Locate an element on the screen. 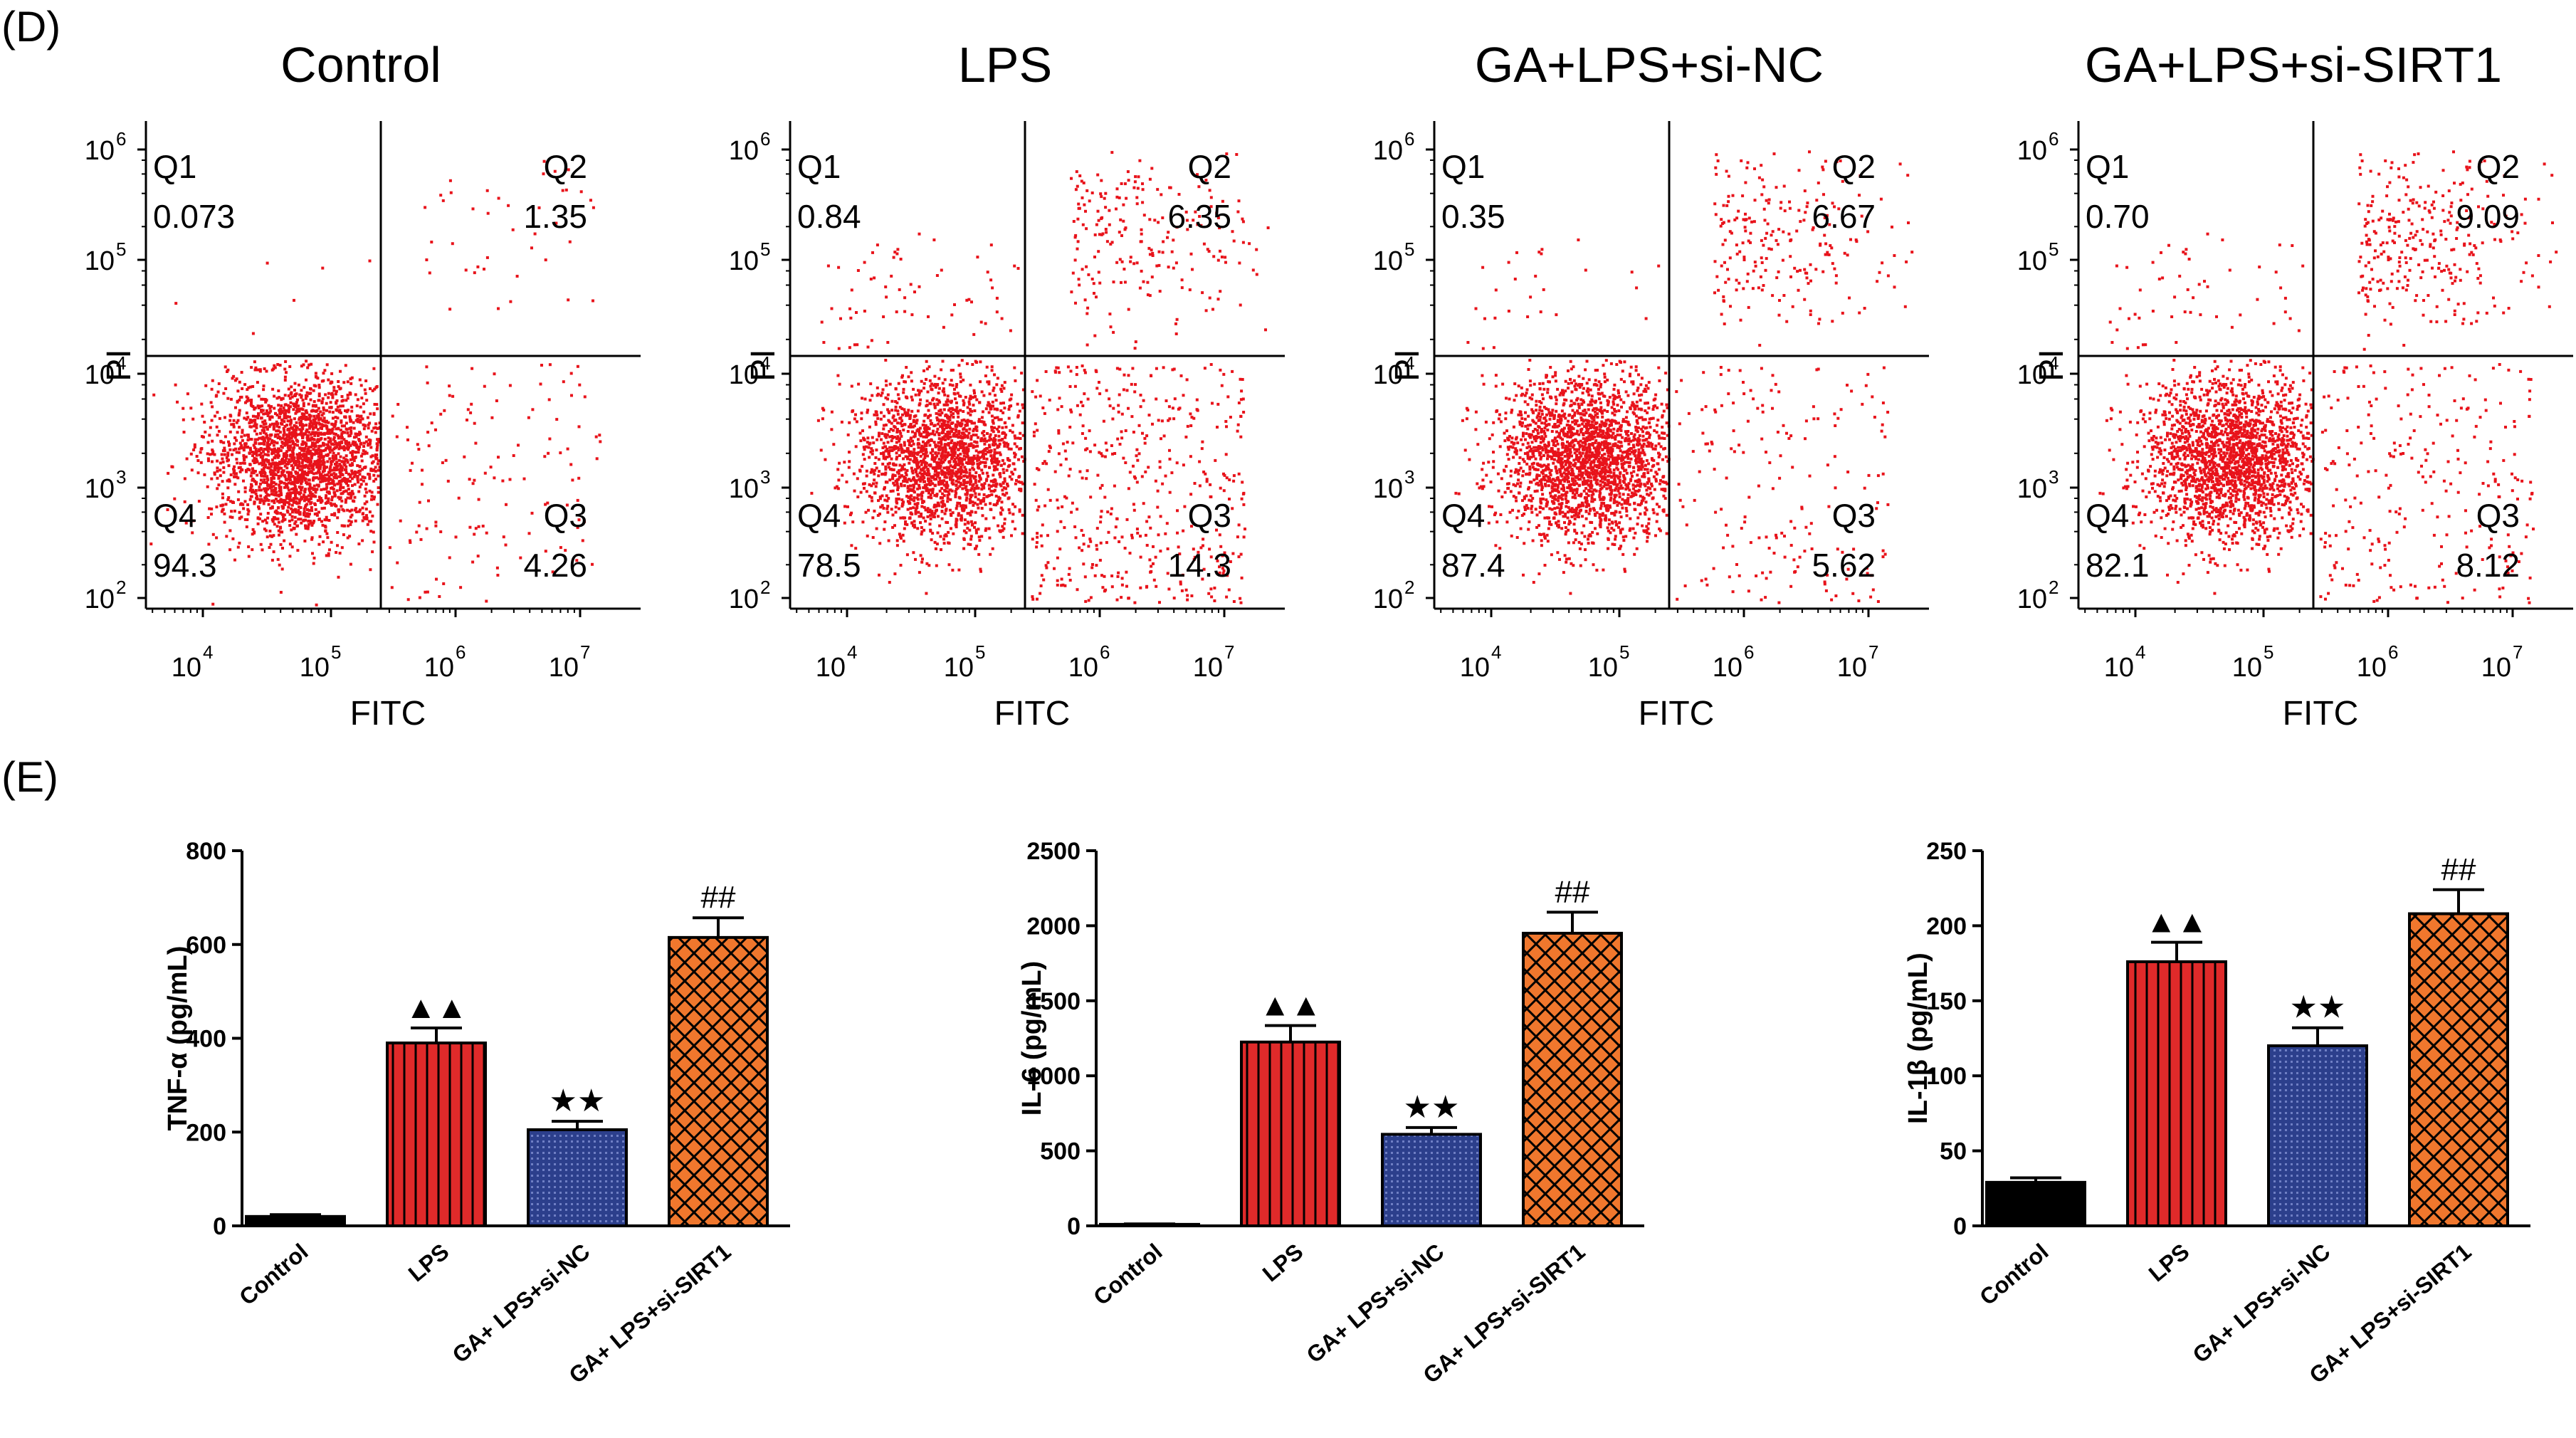 This screenshot has height=1438, width=2576. quadrant-value-q1: 0.073 is located at coordinates (194, 216).